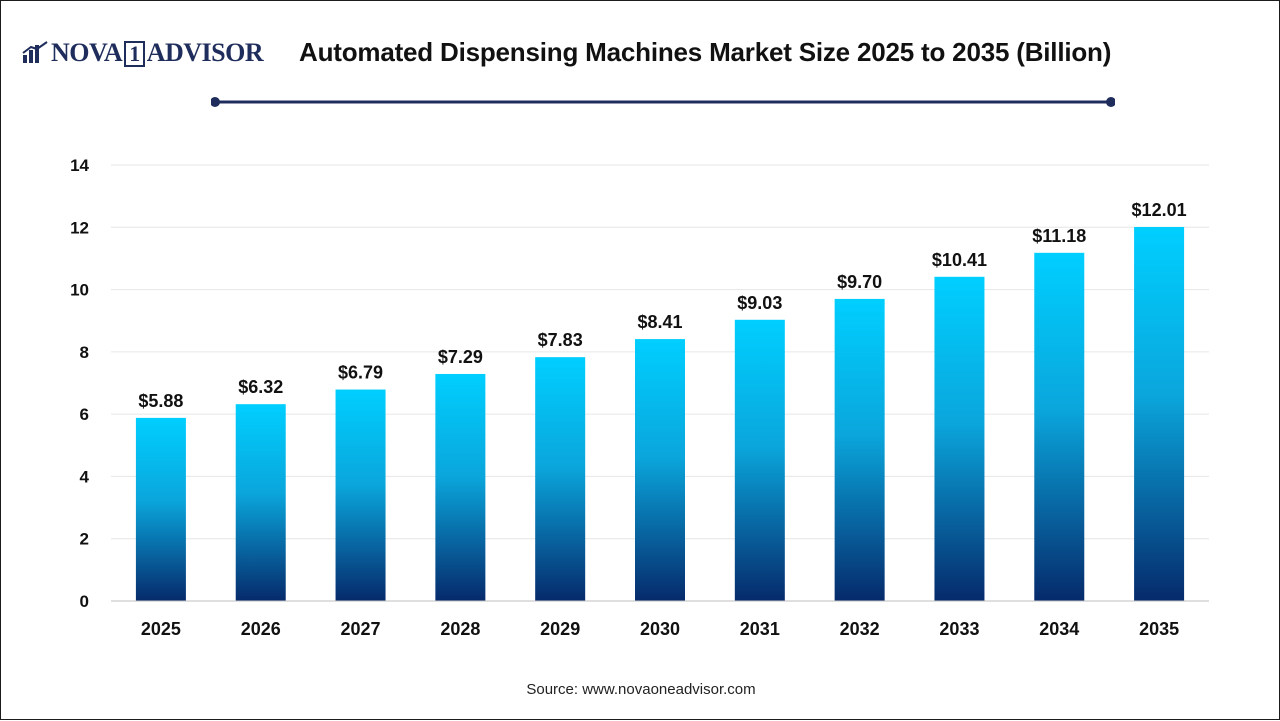 The height and width of the screenshot is (721, 1280). I want to click on y-tick-label: 10, so click(79, 290).